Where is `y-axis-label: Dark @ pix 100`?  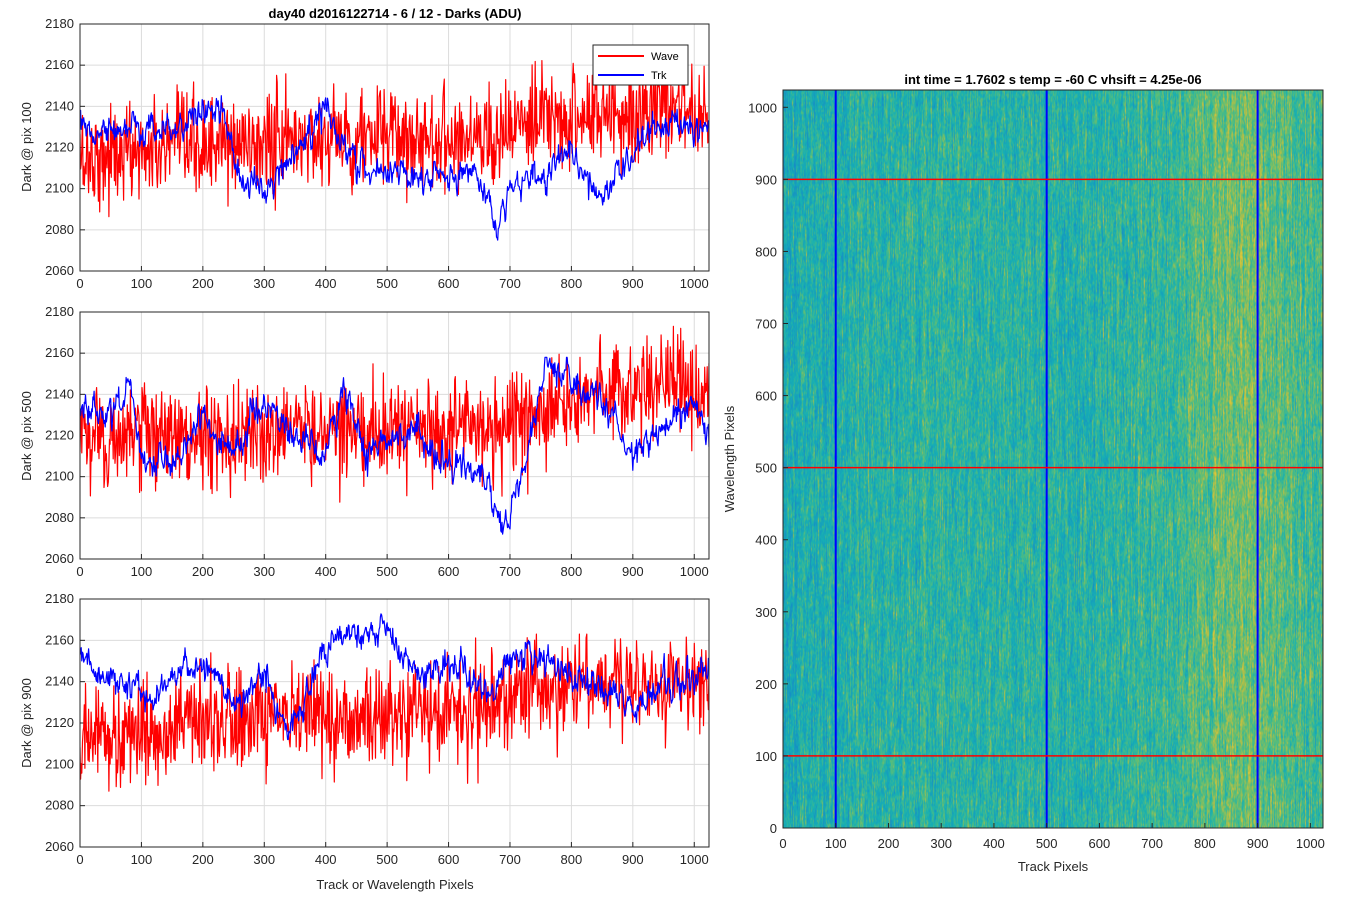
y-axis-label: Dark @ pix 100 is located at coordinates (26, 147).